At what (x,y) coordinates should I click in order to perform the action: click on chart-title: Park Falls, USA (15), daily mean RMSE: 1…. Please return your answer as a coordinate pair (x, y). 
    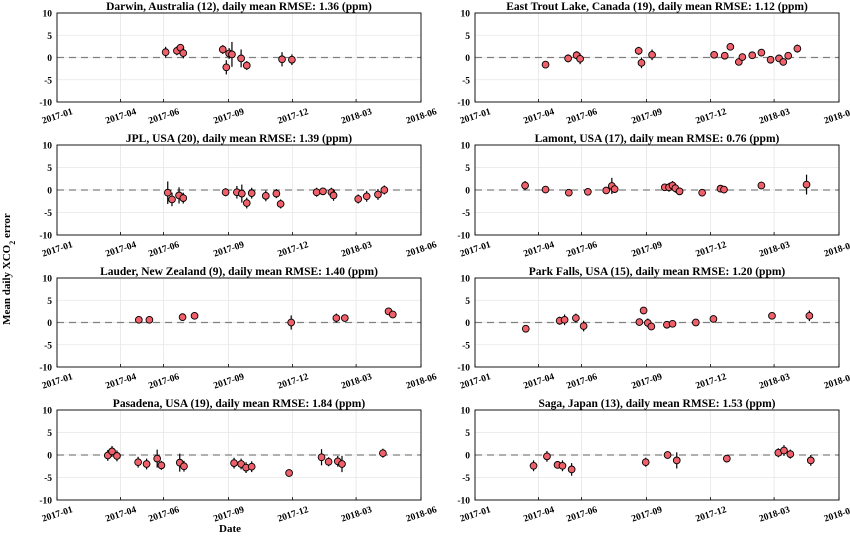
    Looking at the image, I should click on (657, 272).